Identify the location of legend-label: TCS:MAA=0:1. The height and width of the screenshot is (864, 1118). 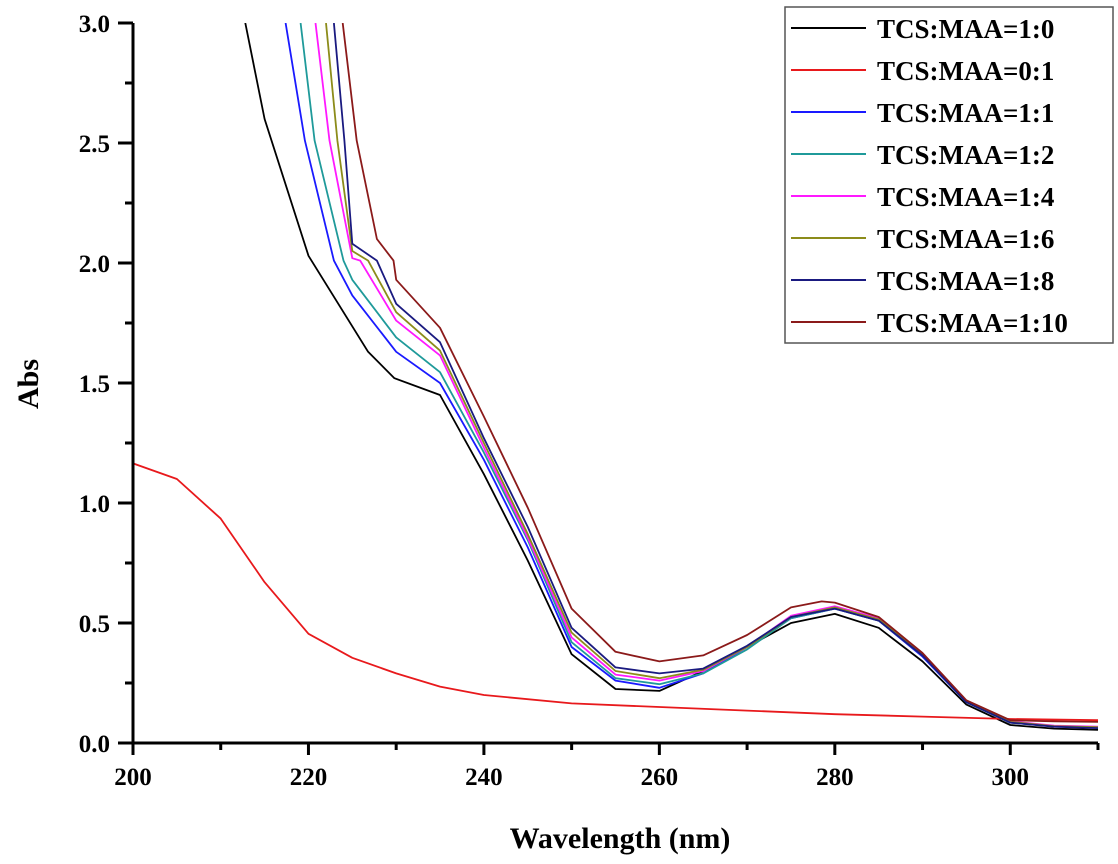
(965, 71).